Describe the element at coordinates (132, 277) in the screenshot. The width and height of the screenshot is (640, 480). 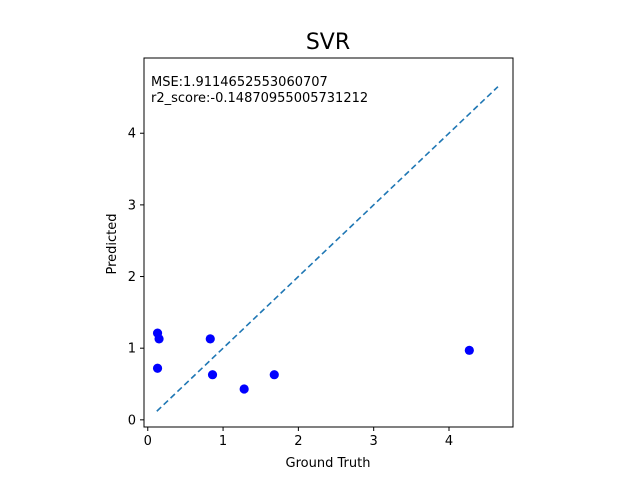
I see `y-tick-label-2: 2` at that location.